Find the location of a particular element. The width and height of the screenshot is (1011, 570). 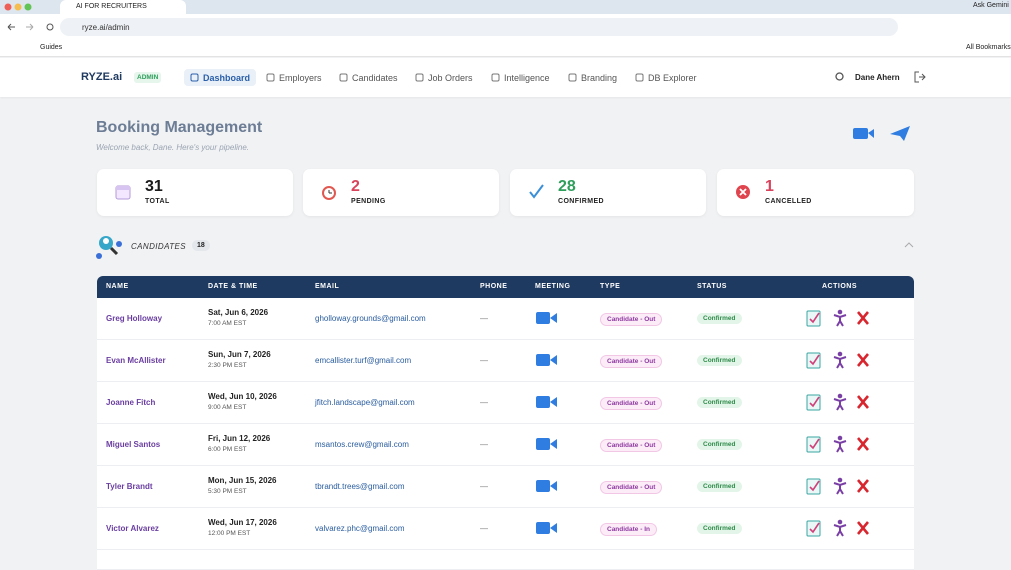

page-title: Booking Management is located at coordinates (179, 127).